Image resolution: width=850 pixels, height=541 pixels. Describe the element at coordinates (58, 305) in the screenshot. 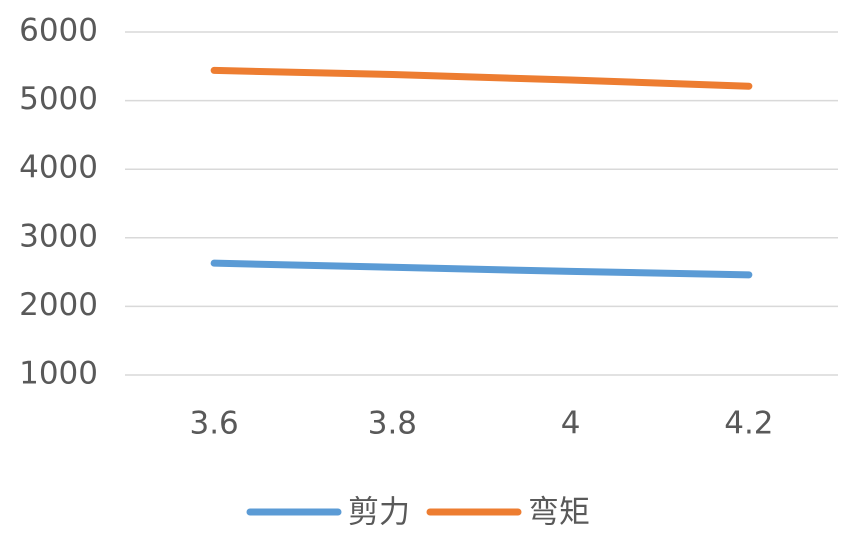

I see `y-tick-label: 2000` at that location.